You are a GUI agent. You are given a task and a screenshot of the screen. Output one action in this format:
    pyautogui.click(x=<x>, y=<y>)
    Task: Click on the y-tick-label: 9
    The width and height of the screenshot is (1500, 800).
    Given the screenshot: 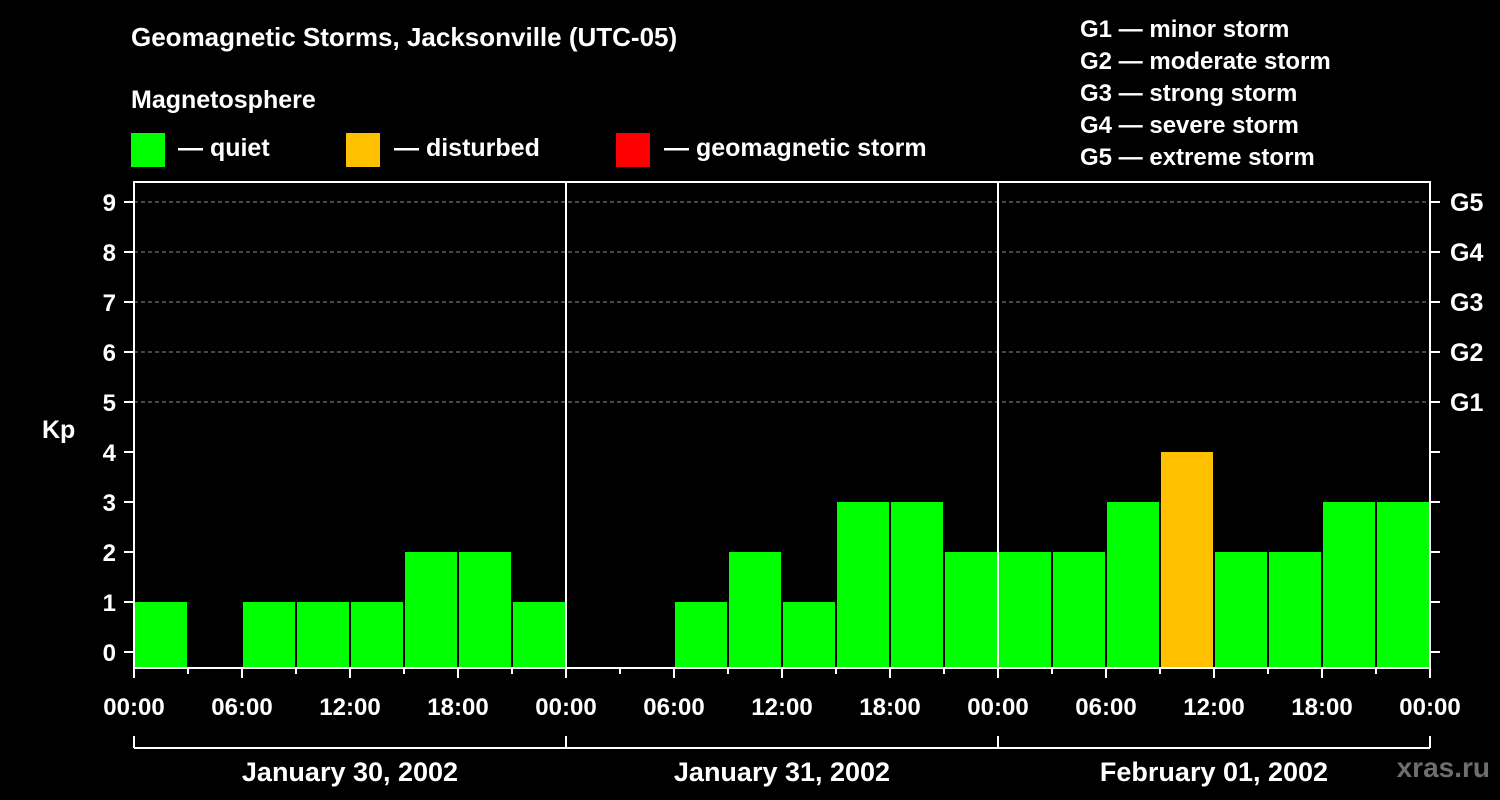 What is the action you would take?
    pyautogui.click(x=109, y=203)
    